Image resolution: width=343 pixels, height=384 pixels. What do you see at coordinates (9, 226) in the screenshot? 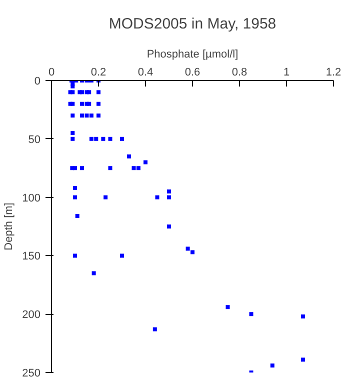
I see `y-axis-title: Depth [m]` at bounding box center [9, 226].